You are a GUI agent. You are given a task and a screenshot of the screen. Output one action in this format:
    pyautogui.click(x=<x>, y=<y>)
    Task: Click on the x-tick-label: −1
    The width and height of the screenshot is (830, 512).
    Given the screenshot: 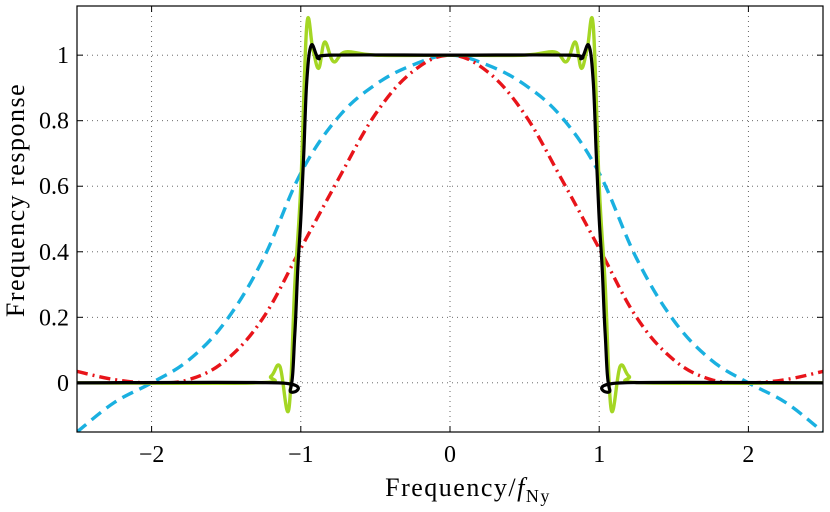 What is the action you would take?
    pyautogui.click(x=301, y=455)
    